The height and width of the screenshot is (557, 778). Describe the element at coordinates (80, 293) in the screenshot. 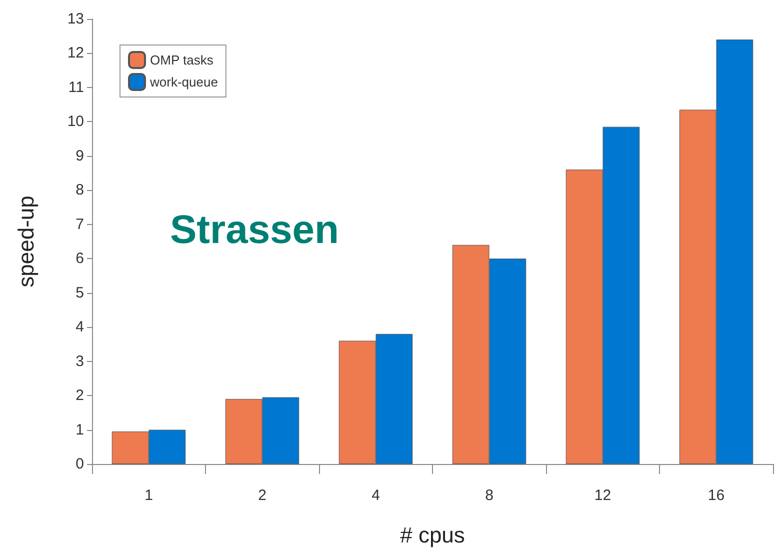

I see `y-tick-label: 5` at that location.